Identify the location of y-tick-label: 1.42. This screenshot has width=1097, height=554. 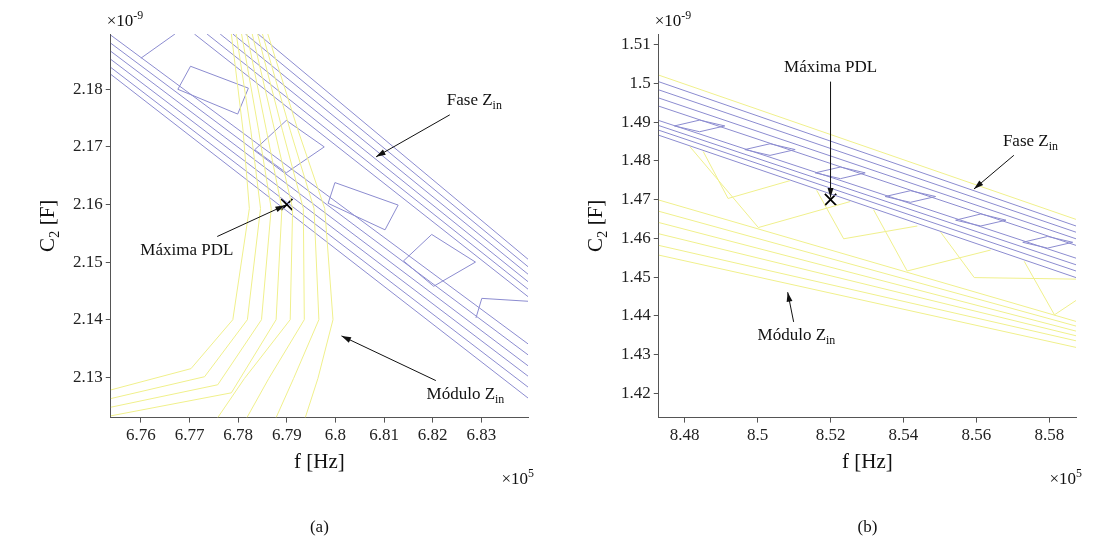
(636, 393).